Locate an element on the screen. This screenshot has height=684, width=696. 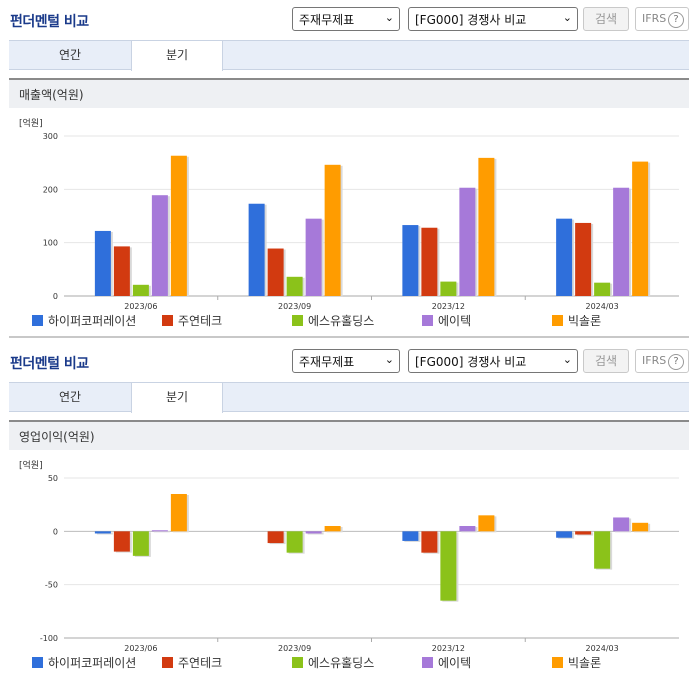
legend-label: 에이텍 is located at coordinates (455, 321).